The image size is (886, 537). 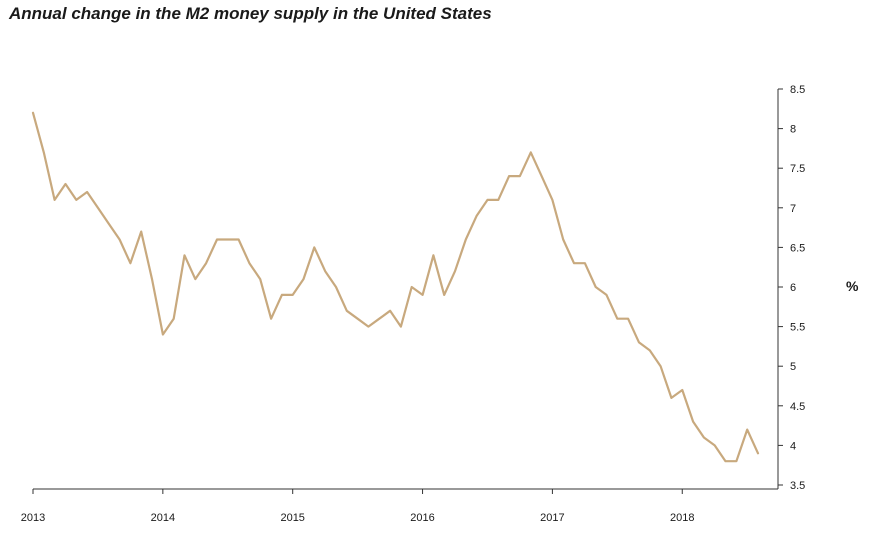 I want to click on y-tick-label: 6, so click(x=793, y=288).